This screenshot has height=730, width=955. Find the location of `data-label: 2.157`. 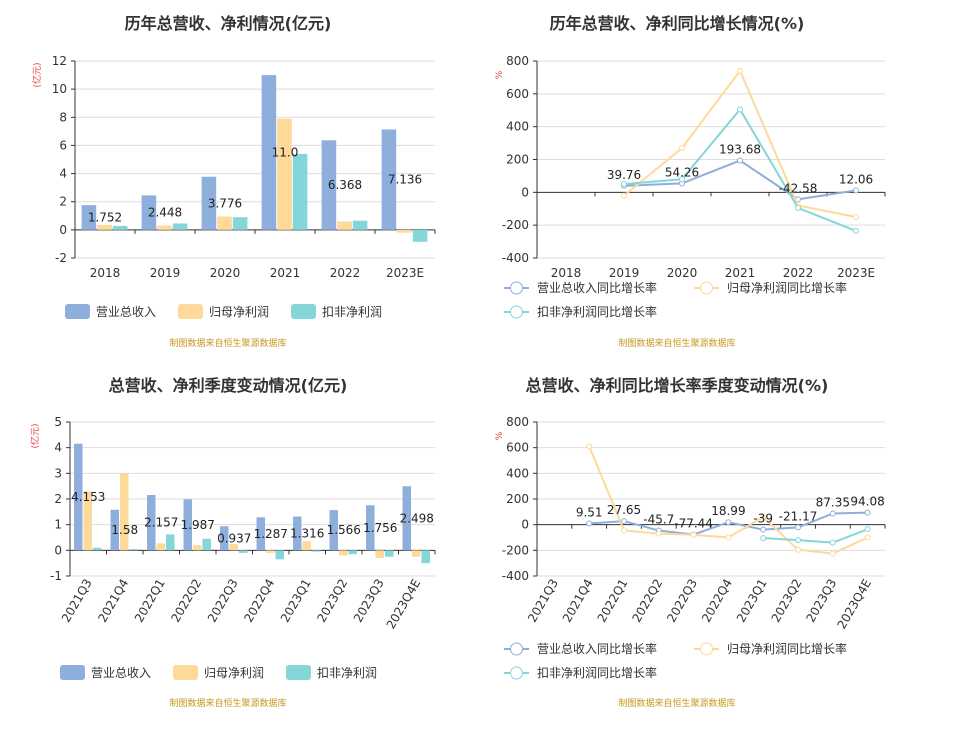

data-label: 2.157 is located at coordinates (161, 523).